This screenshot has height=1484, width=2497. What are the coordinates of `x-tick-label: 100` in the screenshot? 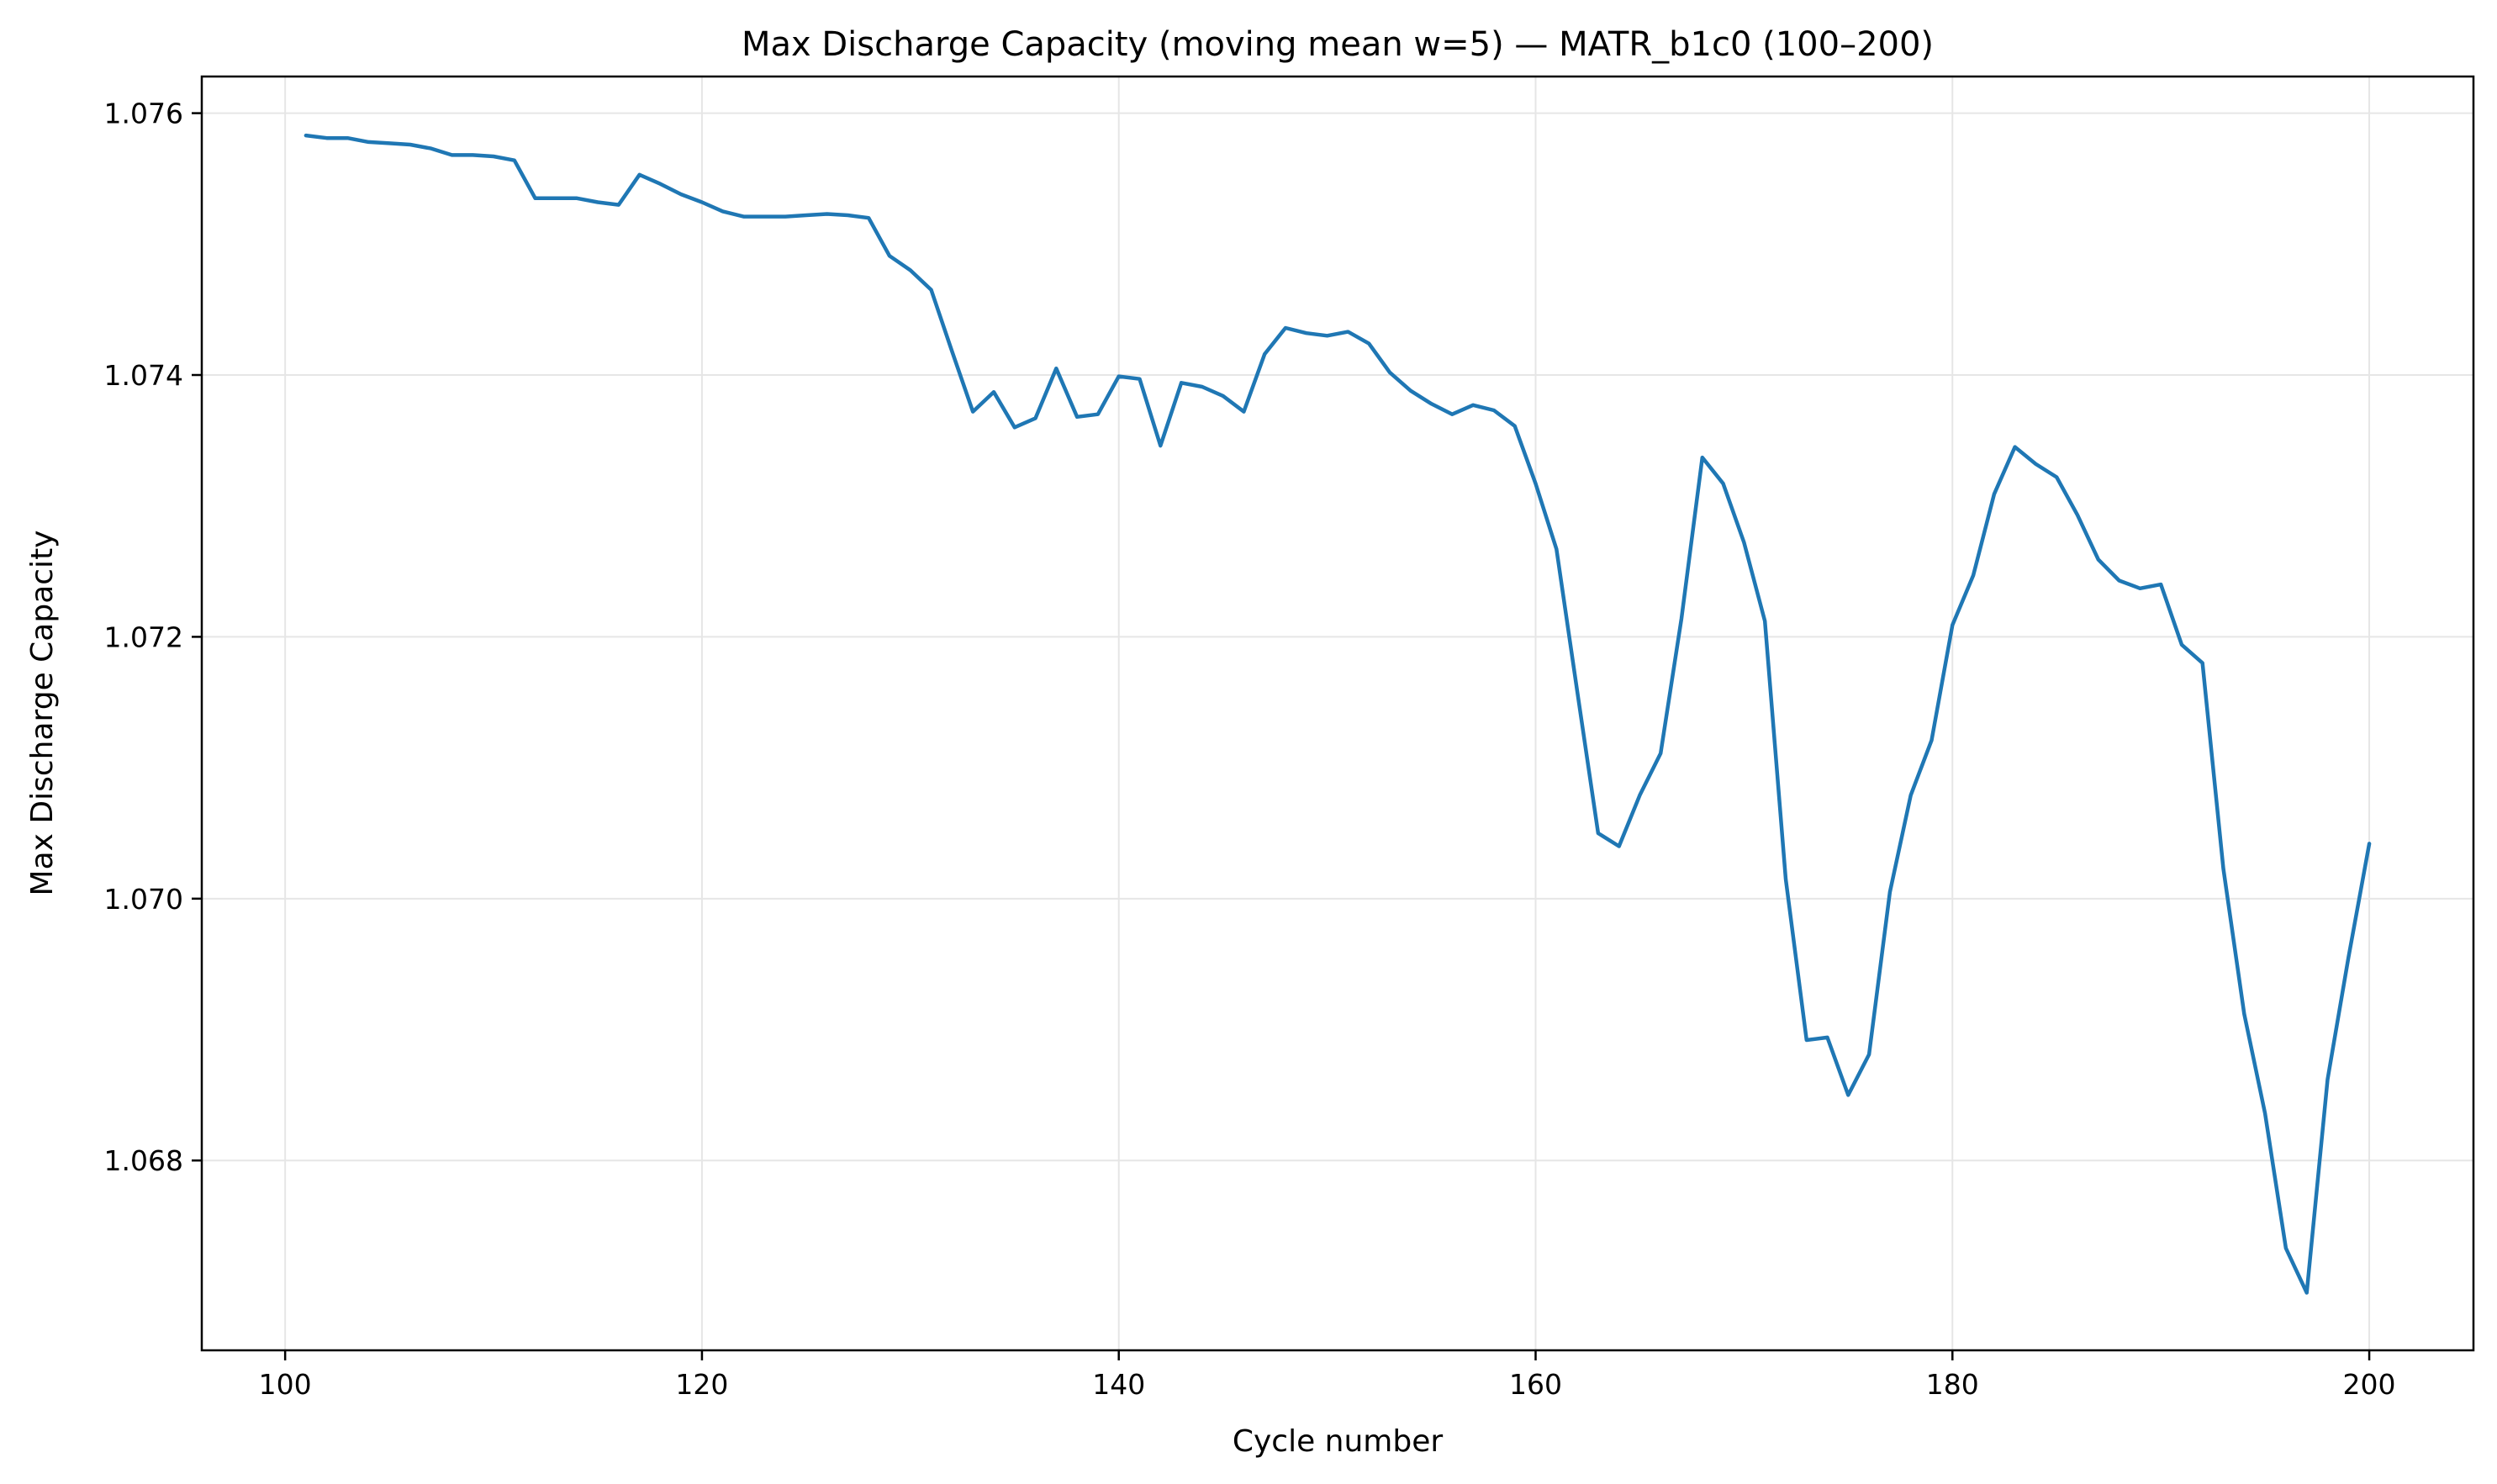 It's located at (285, 1384).